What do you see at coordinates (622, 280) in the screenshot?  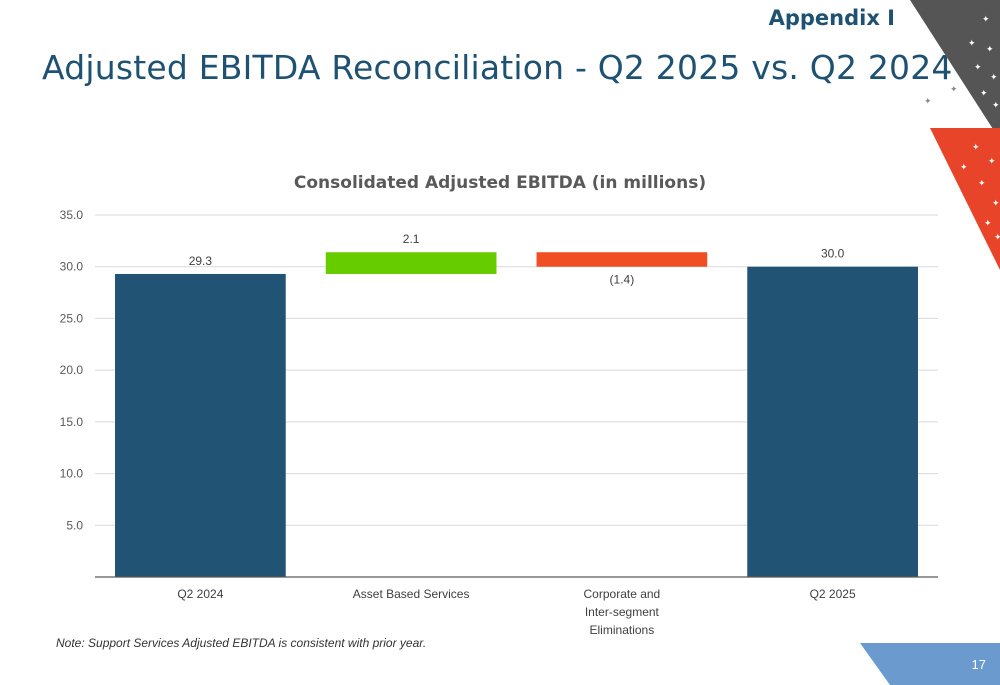 I see `data-label: (1.4)` at bounding box center [622, 280].